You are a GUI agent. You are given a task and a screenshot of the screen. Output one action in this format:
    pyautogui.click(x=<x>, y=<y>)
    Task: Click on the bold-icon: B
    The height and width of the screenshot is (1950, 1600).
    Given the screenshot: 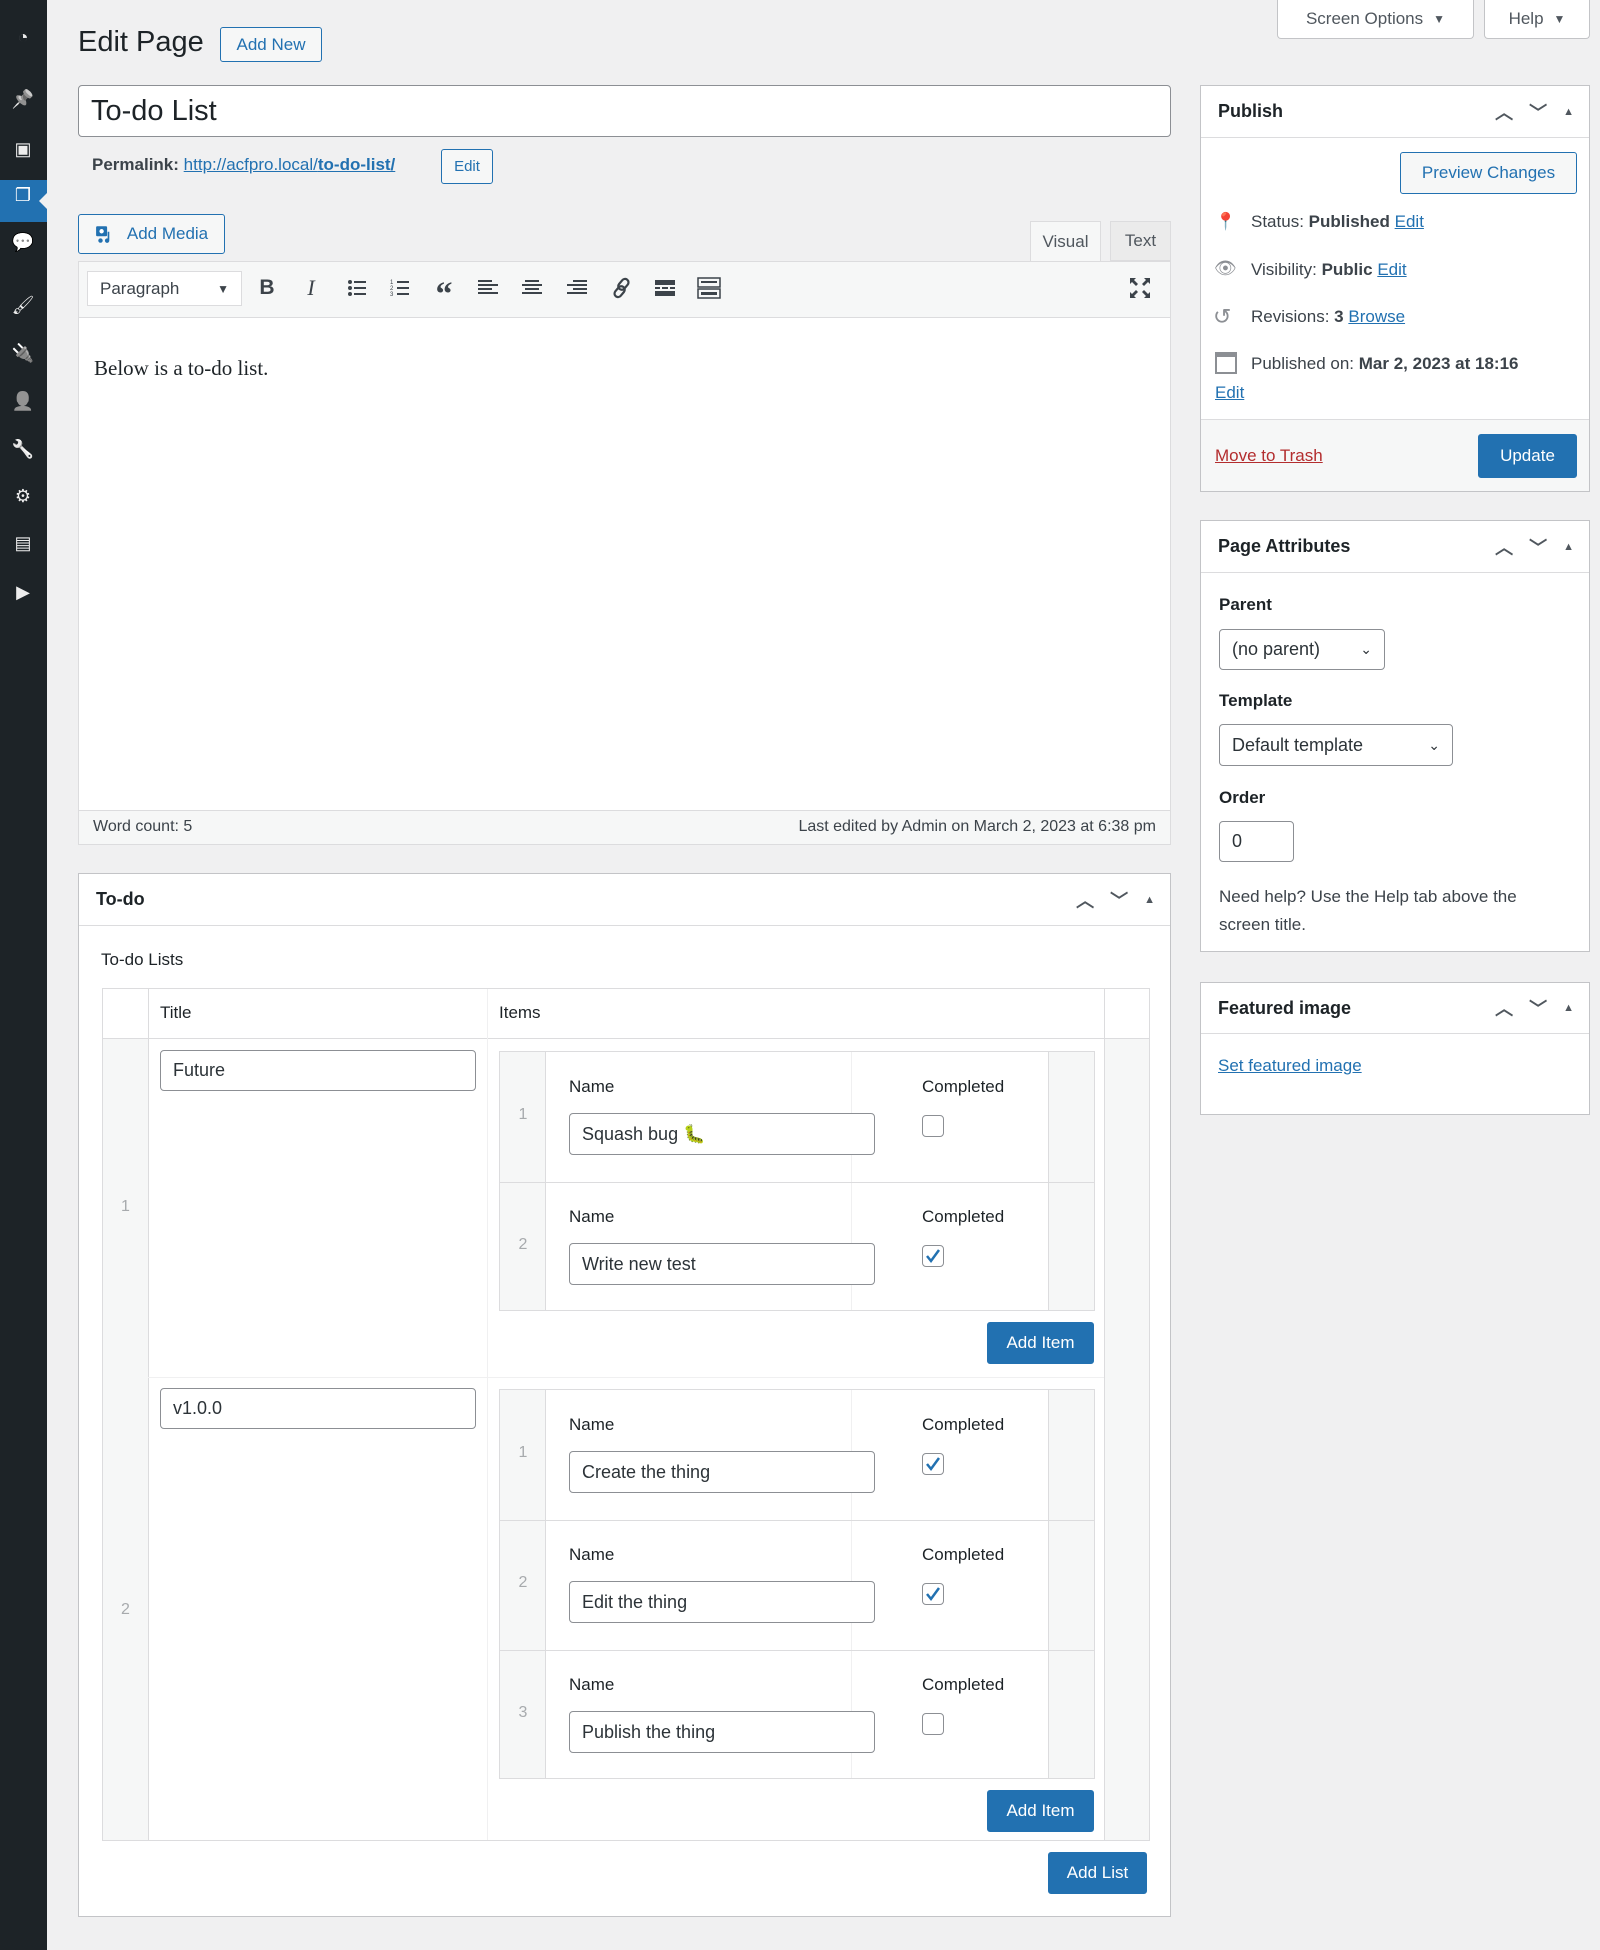 What is the action you would take?
    pyautogui.click(x=267, y=287)
    